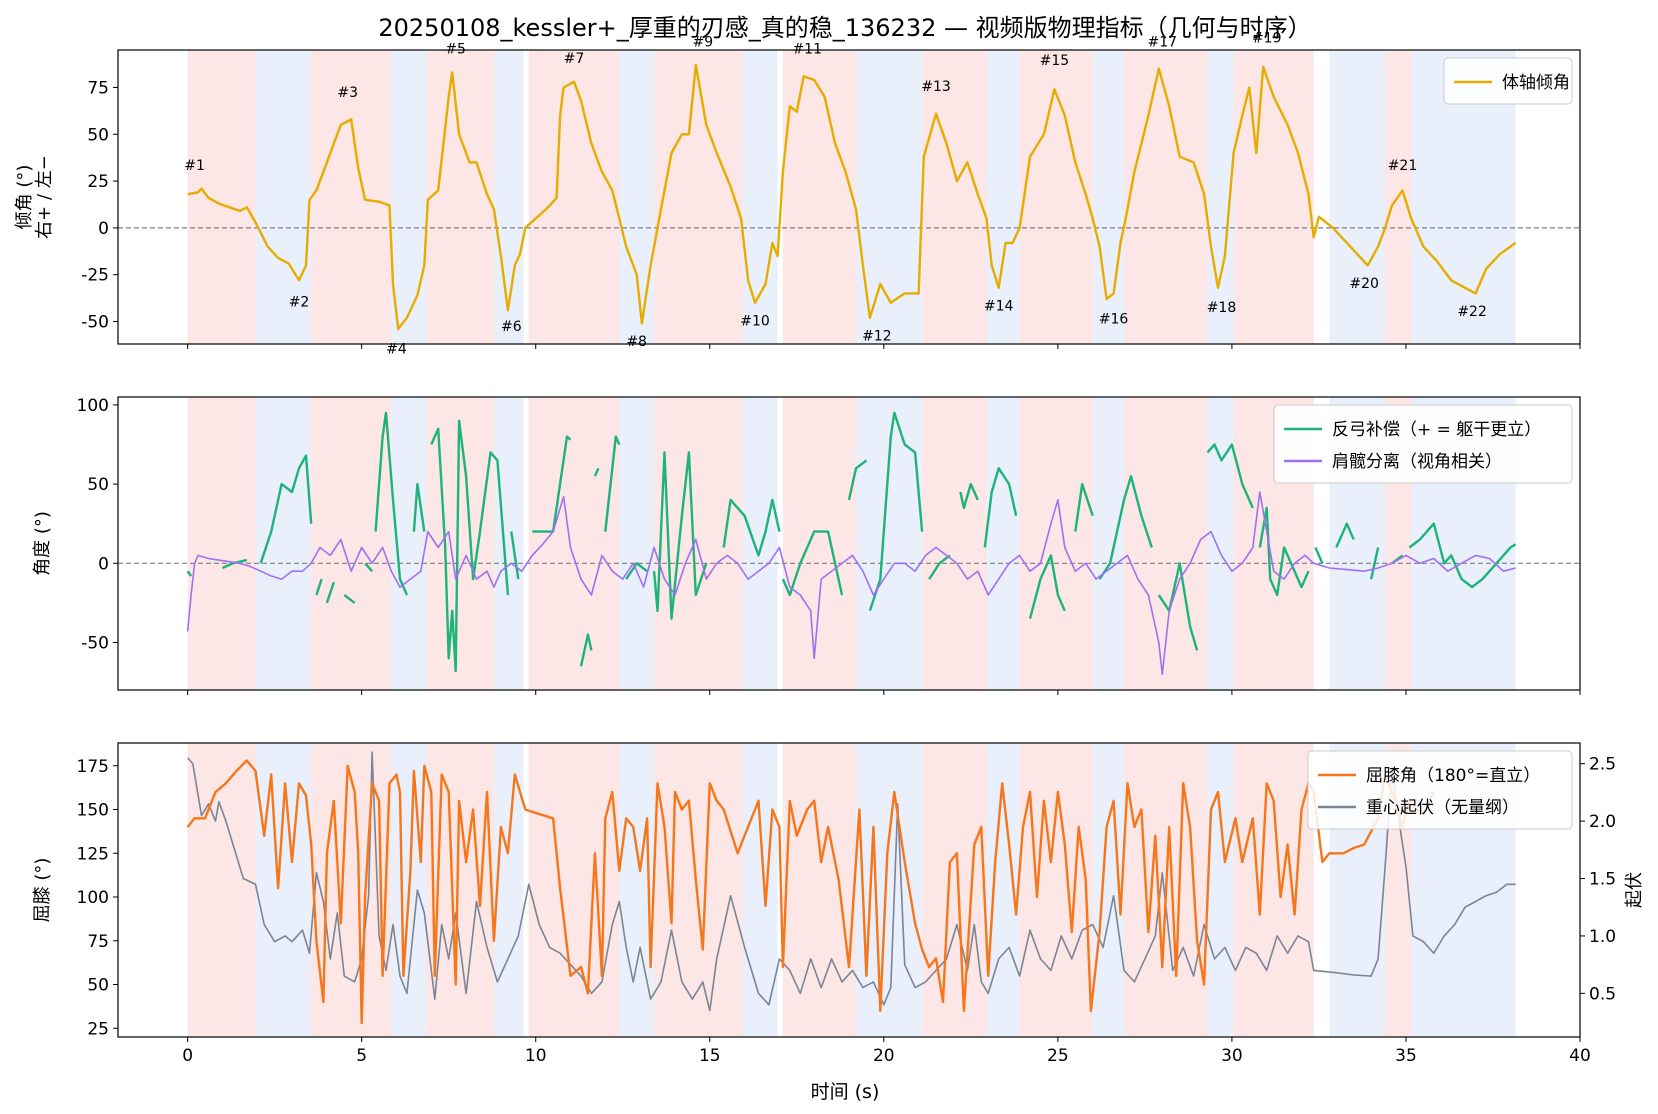 The height and width of the screenshot is (1114, 1658). I want to click on x-tick-label: 40, so click(1580, 1056).